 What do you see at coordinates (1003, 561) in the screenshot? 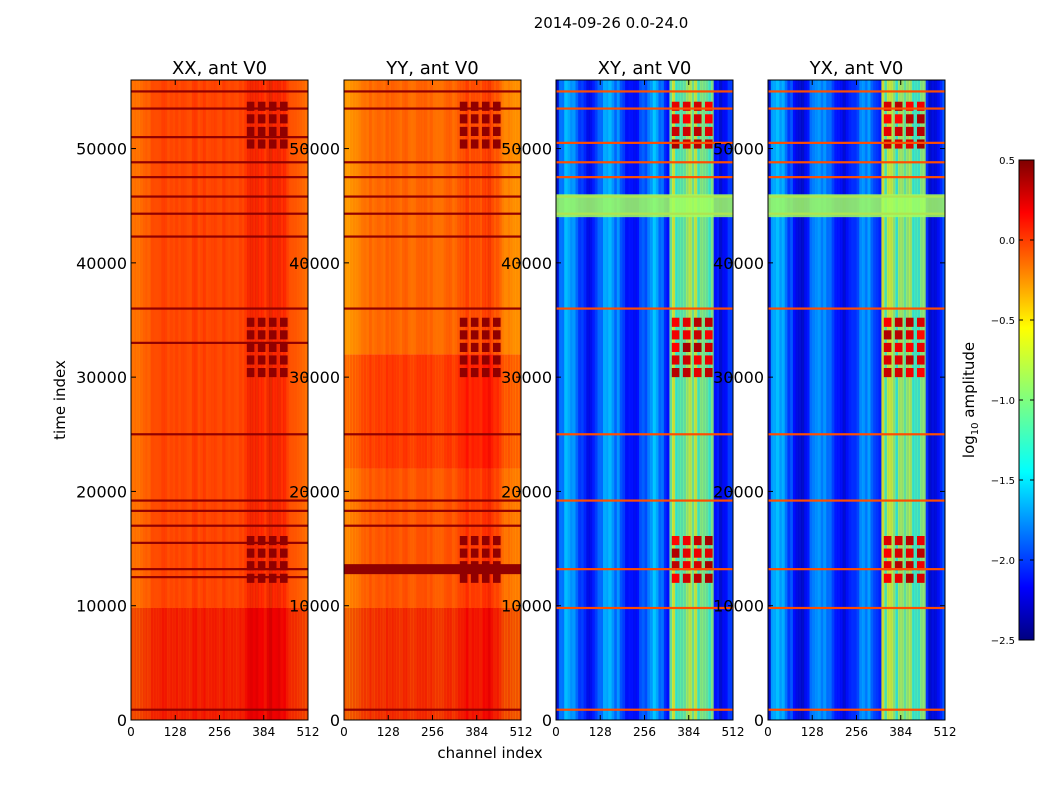
I see `colorbar-tick-label: −2.0` at bounding box center [1003, 561].